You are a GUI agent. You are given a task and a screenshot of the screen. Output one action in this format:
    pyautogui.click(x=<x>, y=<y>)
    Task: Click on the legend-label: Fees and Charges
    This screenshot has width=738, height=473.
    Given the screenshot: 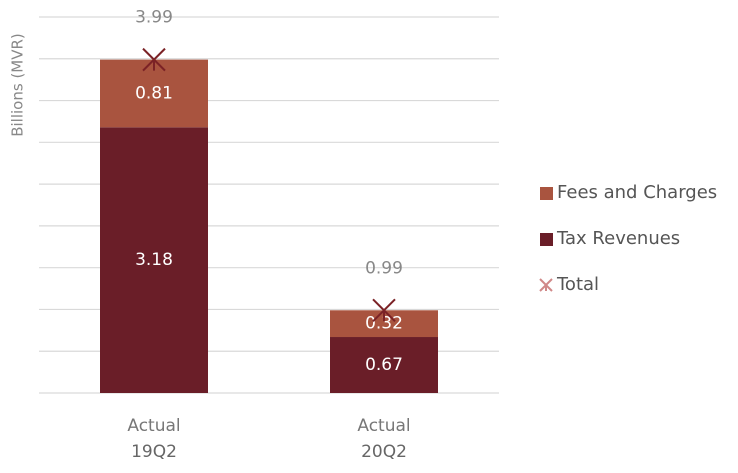 What is the action you would take?
    pyautogui.click(x=637, y=192)
    